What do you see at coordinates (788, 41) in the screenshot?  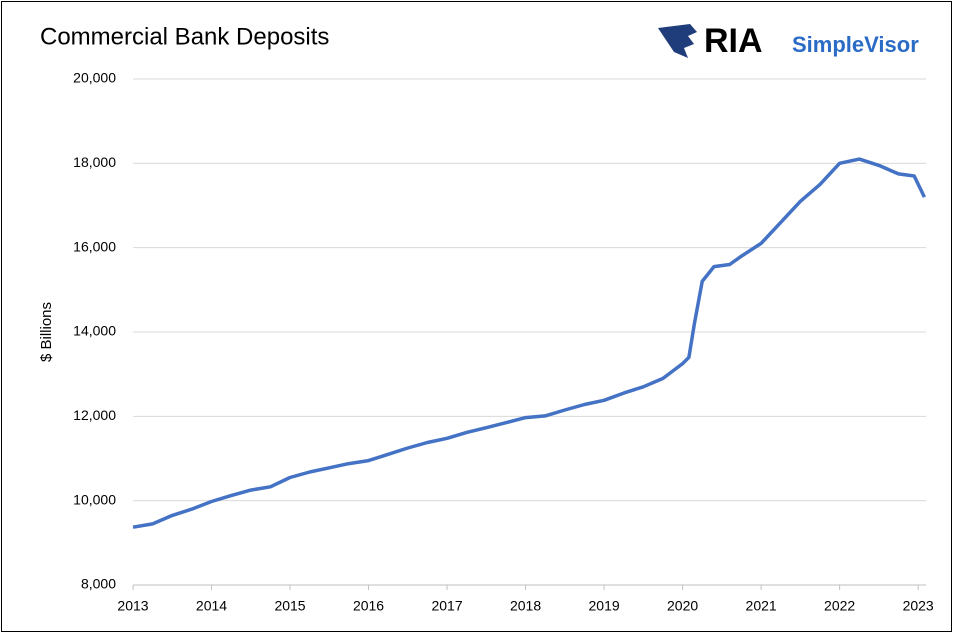 I see `logo: RIA SimpleVisor` at bounding box center [788, 41].